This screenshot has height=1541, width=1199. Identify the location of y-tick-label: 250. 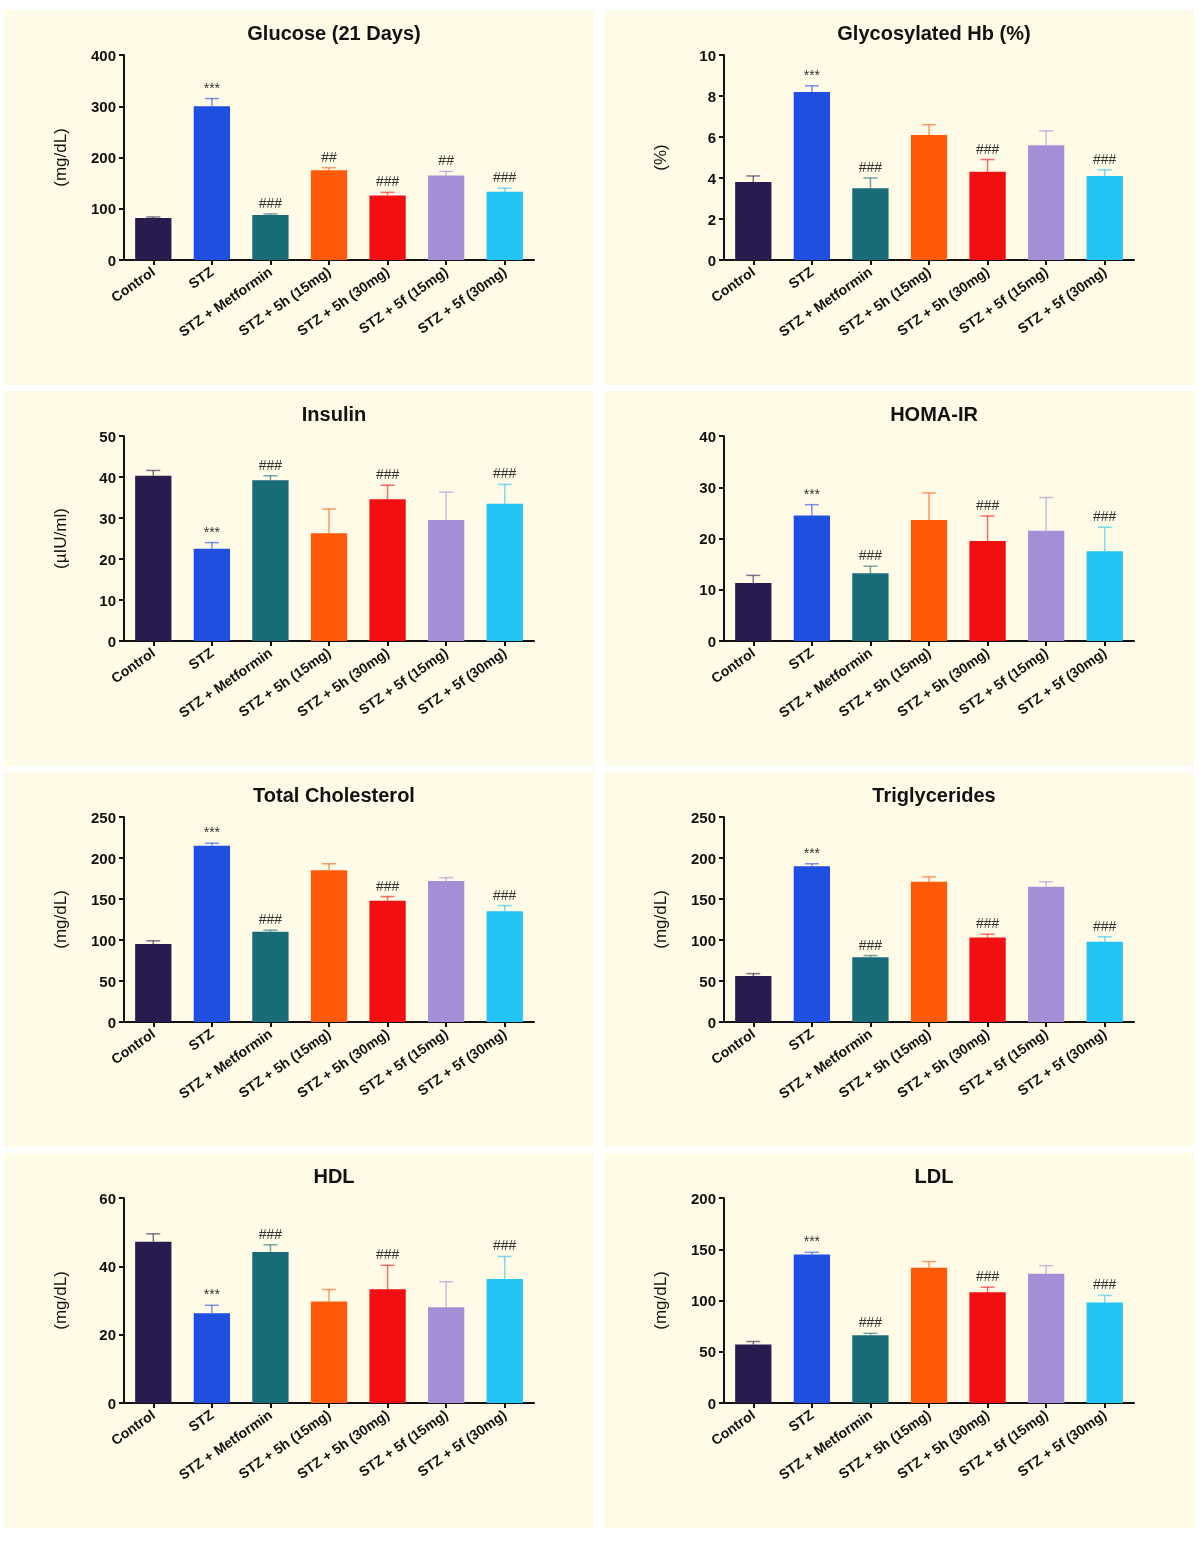
(103, 817).